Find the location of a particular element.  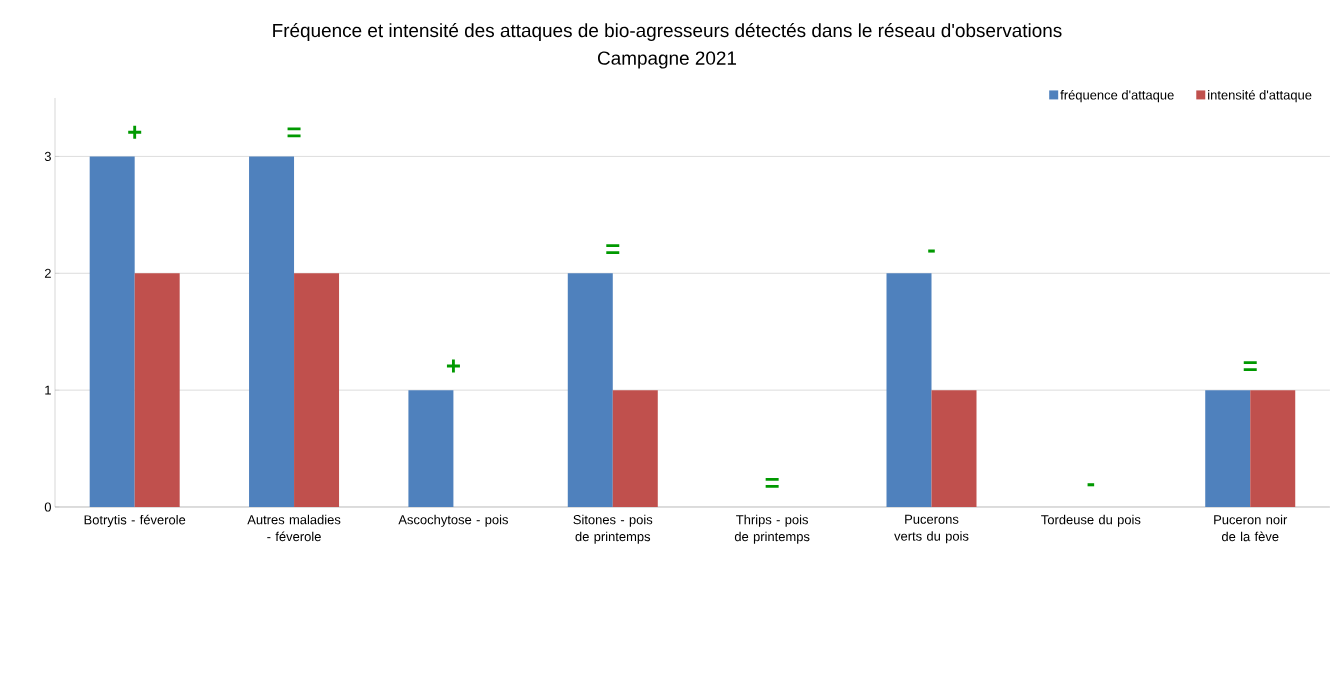

legend-label: intensité d'attaque is located at coordinates (1260, 96).